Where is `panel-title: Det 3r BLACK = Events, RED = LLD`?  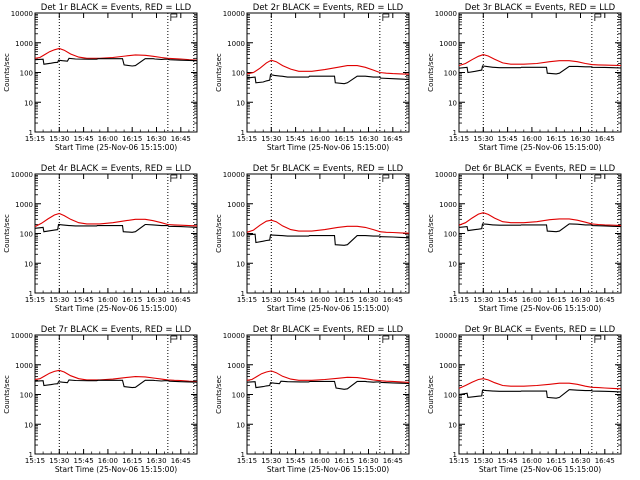
panel-title: Det 3r BLACK = Events, RED = LLD is located at coordinates (540, 8).